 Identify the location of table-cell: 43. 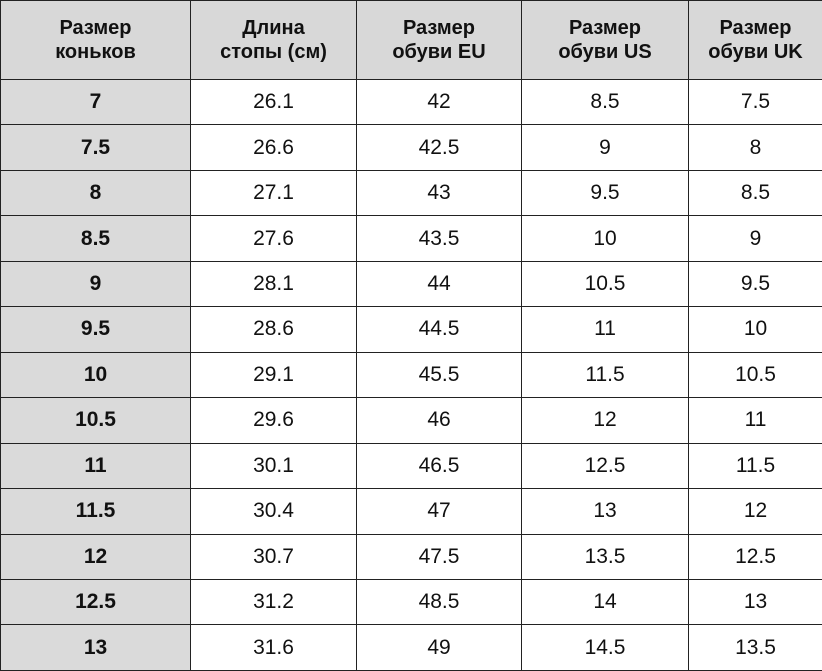
(439, 193).